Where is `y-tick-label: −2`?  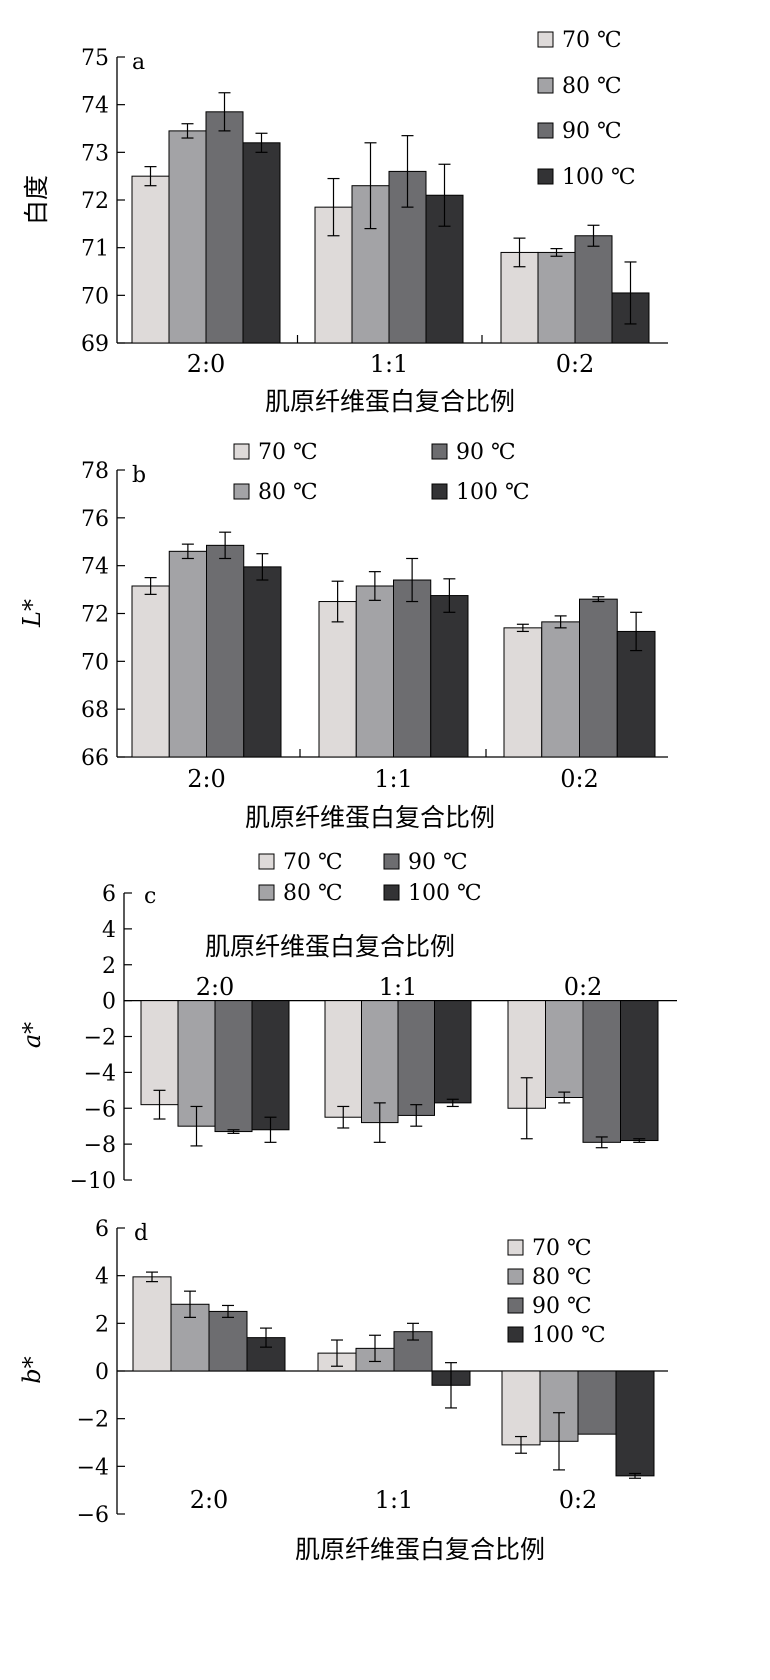
y-tick-label: −2 is located at coordinates (93, 1420).